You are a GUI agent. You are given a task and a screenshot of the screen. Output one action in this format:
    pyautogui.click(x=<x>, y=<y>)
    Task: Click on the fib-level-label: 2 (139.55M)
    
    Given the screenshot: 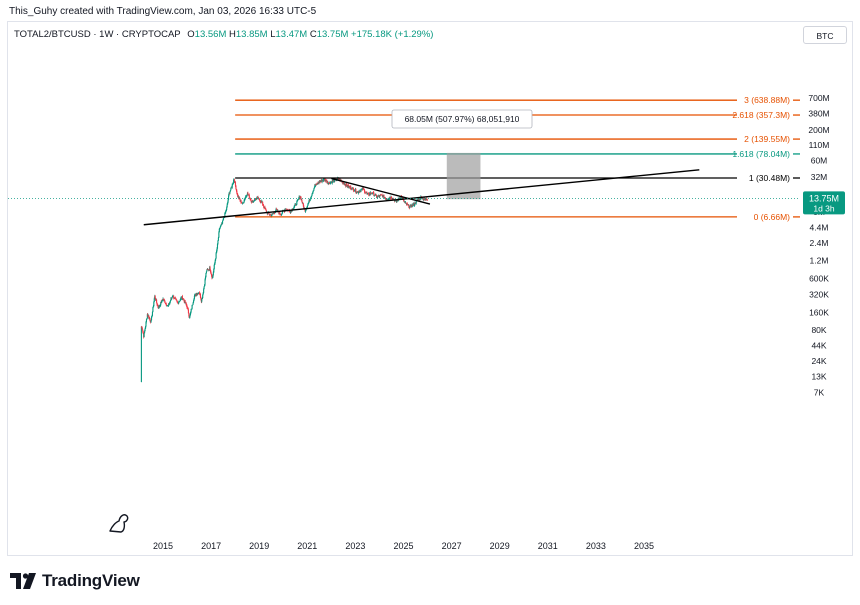 What is the action you would take?
    pyautogui.click(x=767, y=139)
    